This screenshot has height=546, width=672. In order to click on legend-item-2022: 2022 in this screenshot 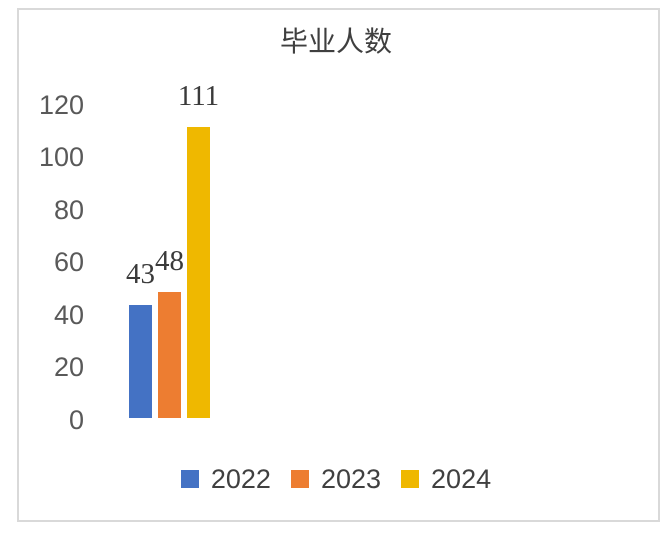, I will do `click(225, 479)`.